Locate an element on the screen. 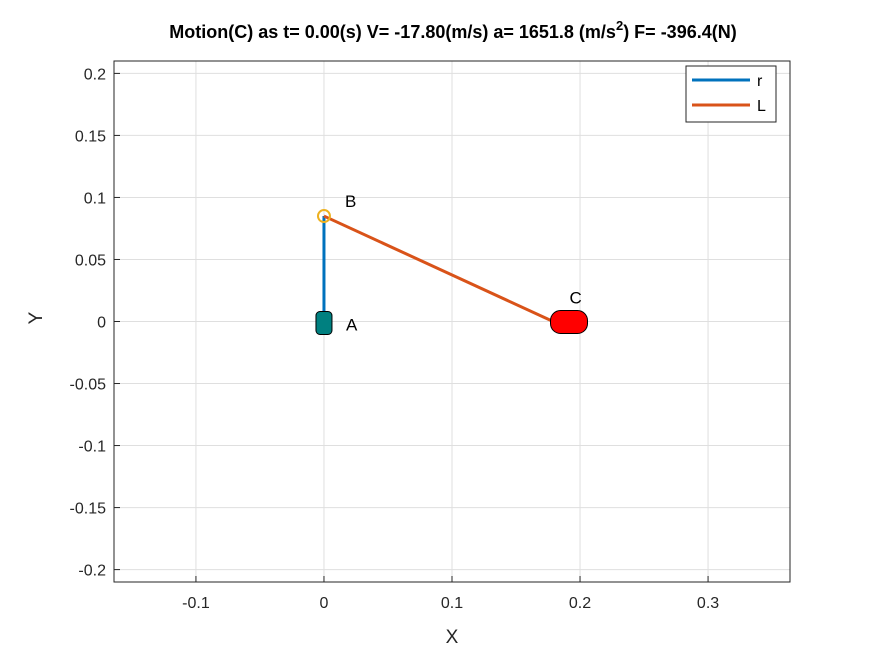  y-axis-label: Y is located at coordinates (36, 317).